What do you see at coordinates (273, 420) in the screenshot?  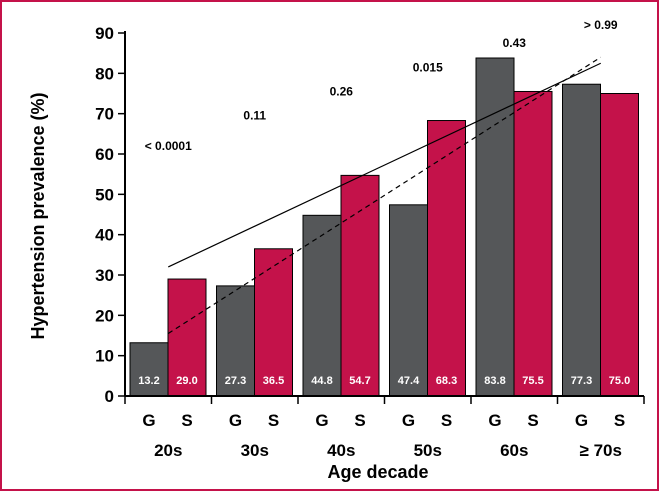 I see `bar-letter-s-2: S` at bounding box center [273, 420].